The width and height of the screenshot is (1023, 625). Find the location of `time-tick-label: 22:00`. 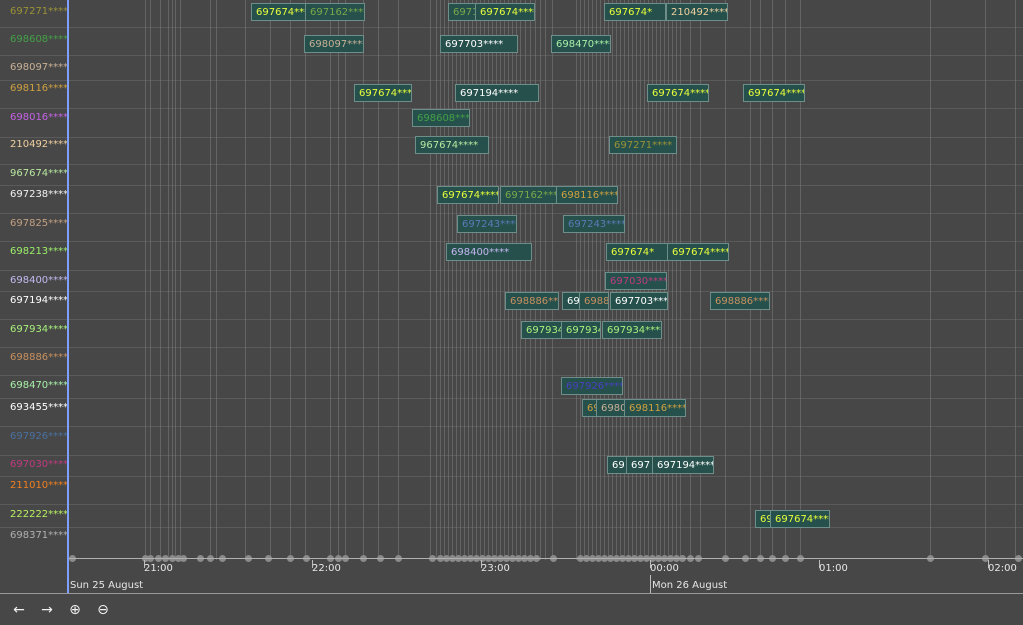

time-tick-label: 22:00 is located at coordinates (326, 568).